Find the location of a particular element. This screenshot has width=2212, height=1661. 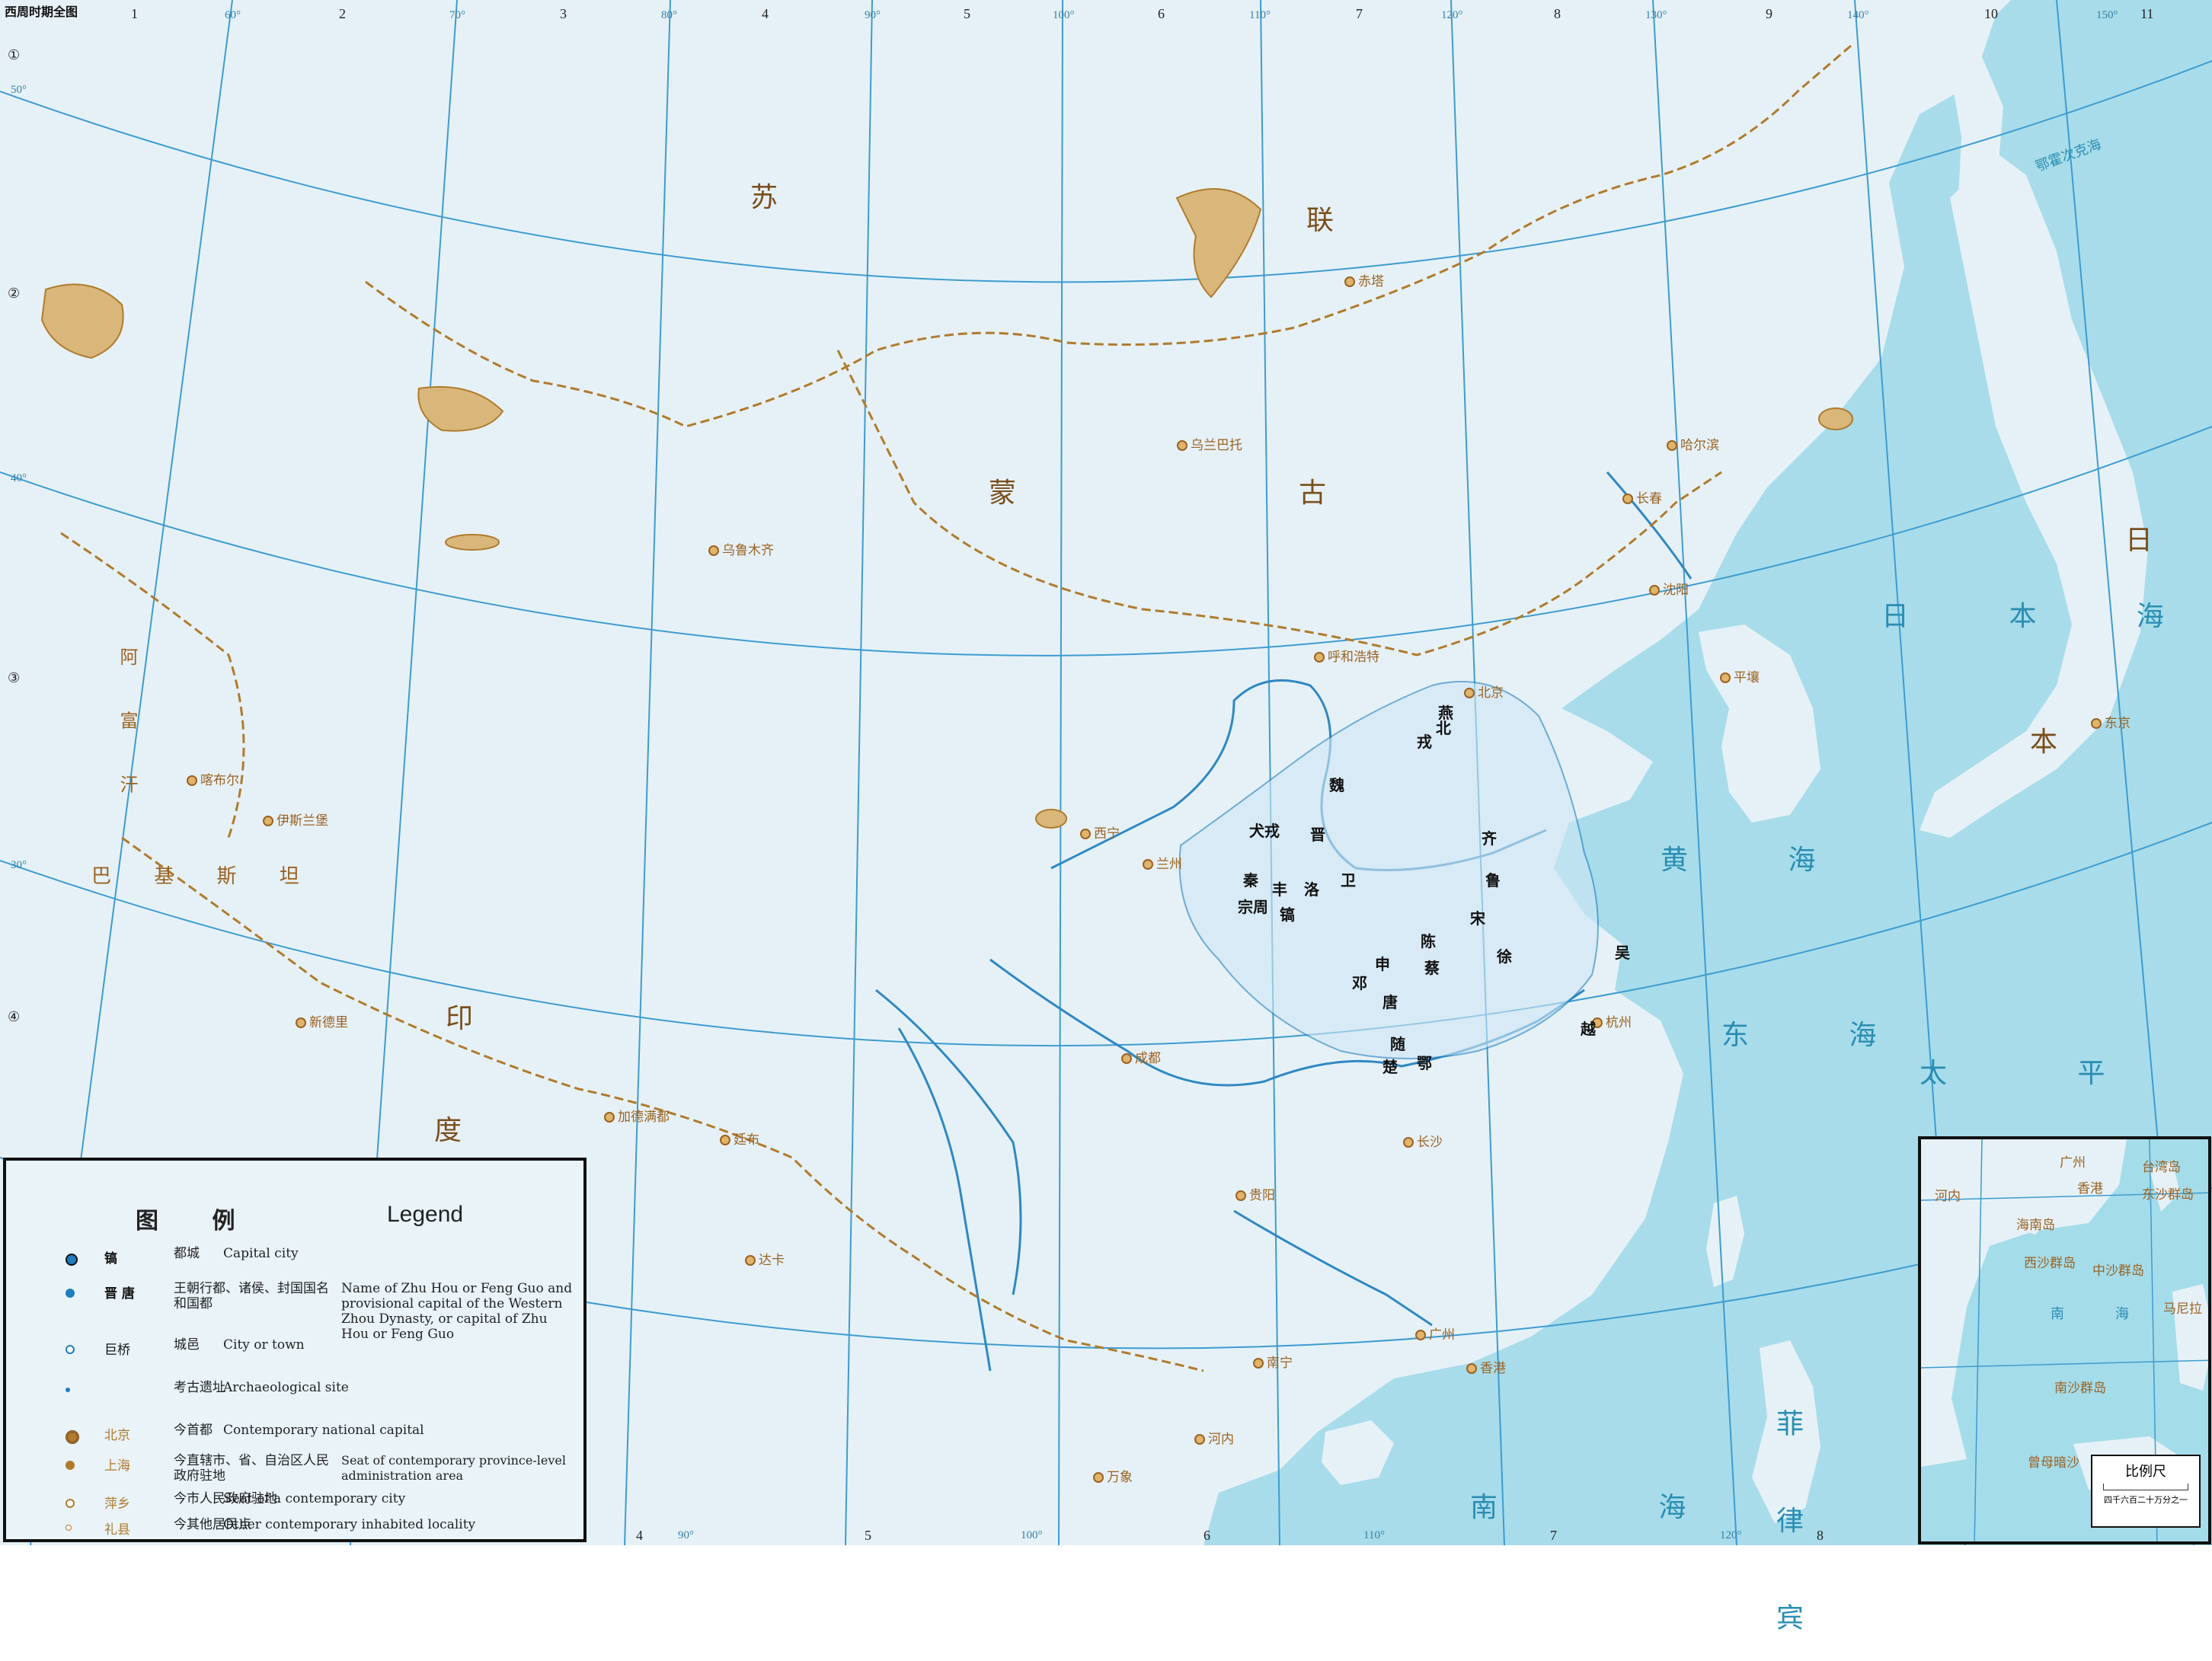

city-label: 伊斯兰堡 is located at coordinates (295, 819).